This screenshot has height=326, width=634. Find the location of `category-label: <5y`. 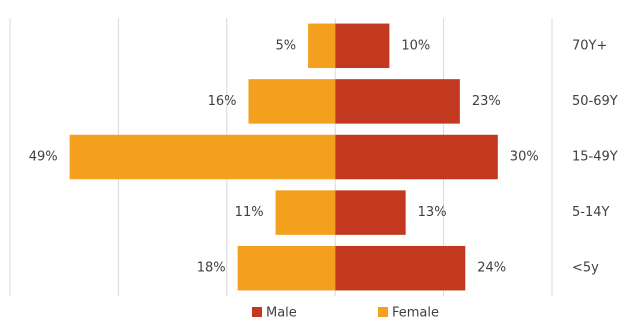

category-label: <5y is located at coordinates (585, 268).